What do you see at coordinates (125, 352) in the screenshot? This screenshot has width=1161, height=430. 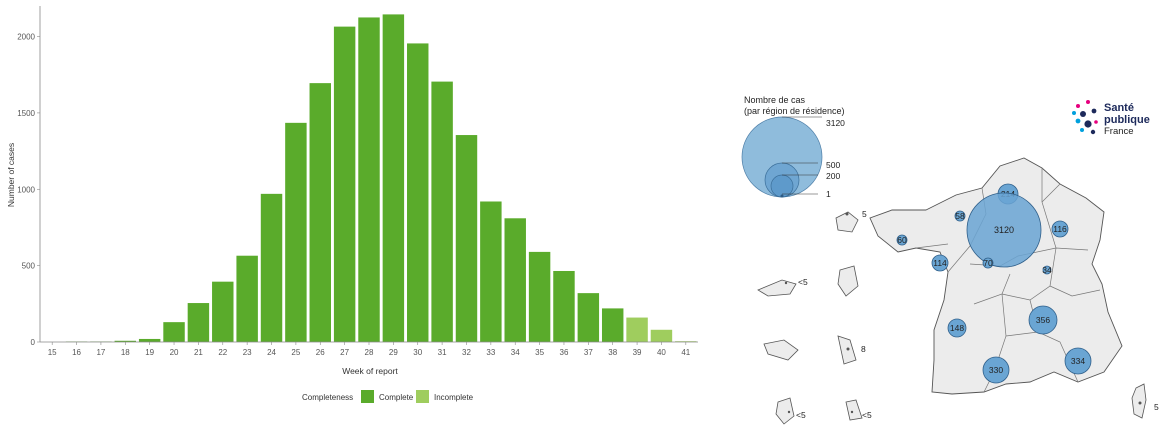 I see `x-tick-label: 18` at bounding box center [125, 352].